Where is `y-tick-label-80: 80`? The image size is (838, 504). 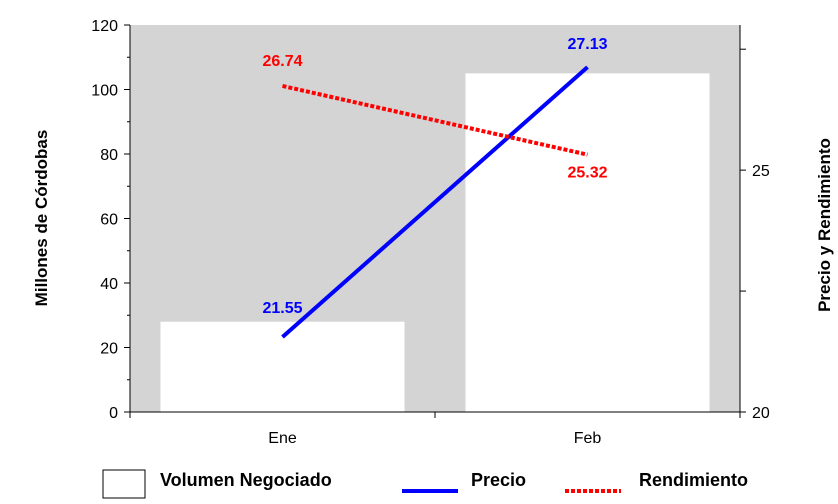 y-tick-label-80: 80 is located at coordinates (109, 155).